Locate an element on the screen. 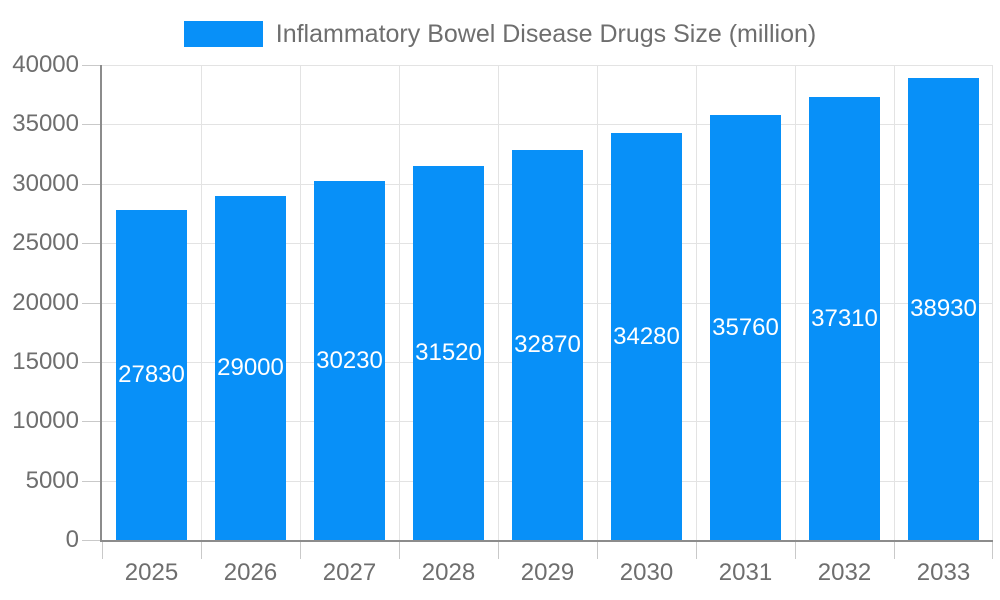 This screenshot has height=600, width=1000. bar-2027: 30230 is located at coordinates (349, 360).